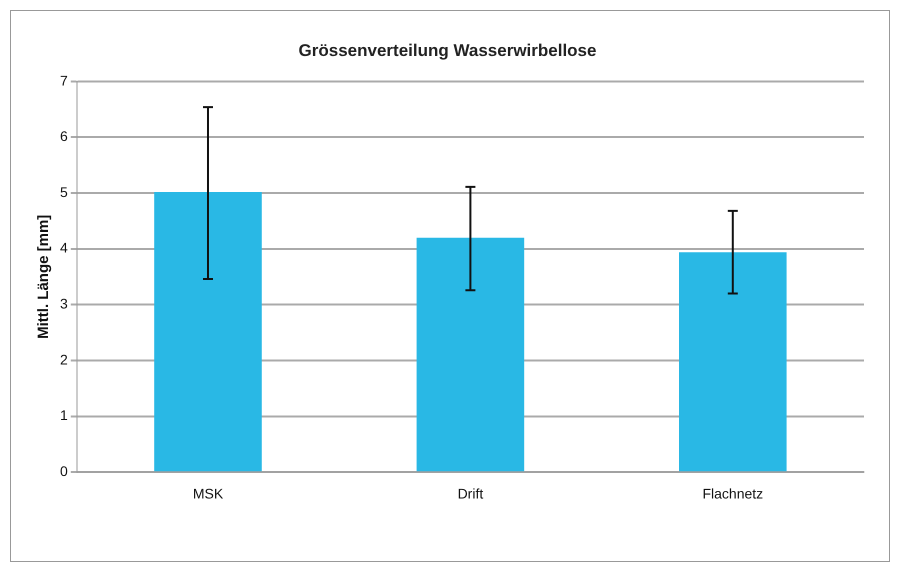 This screenshot has width=901, height=573. I want to click on y-tick-label: 3, so click(64, 304).